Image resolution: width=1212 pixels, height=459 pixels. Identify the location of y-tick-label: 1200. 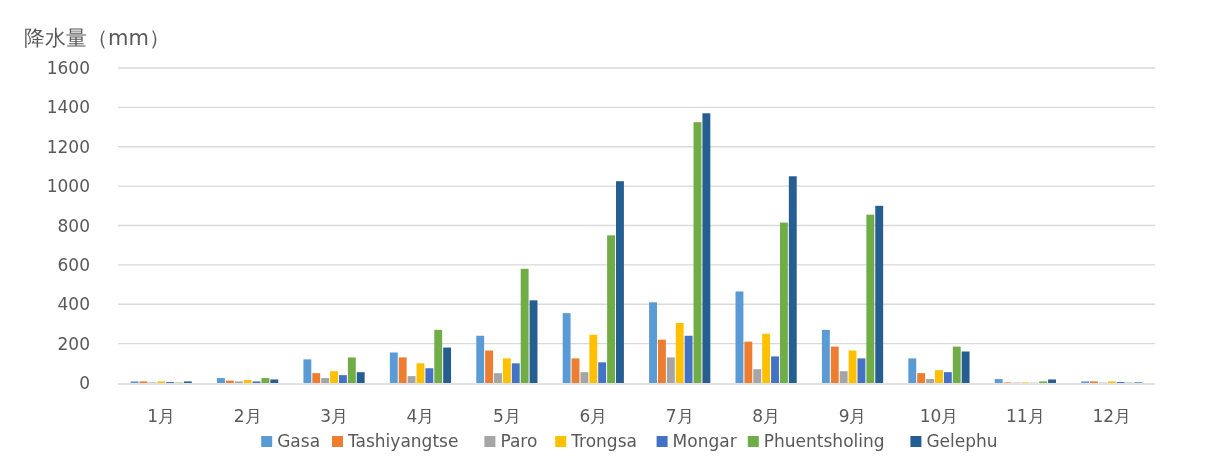
(68, 146).